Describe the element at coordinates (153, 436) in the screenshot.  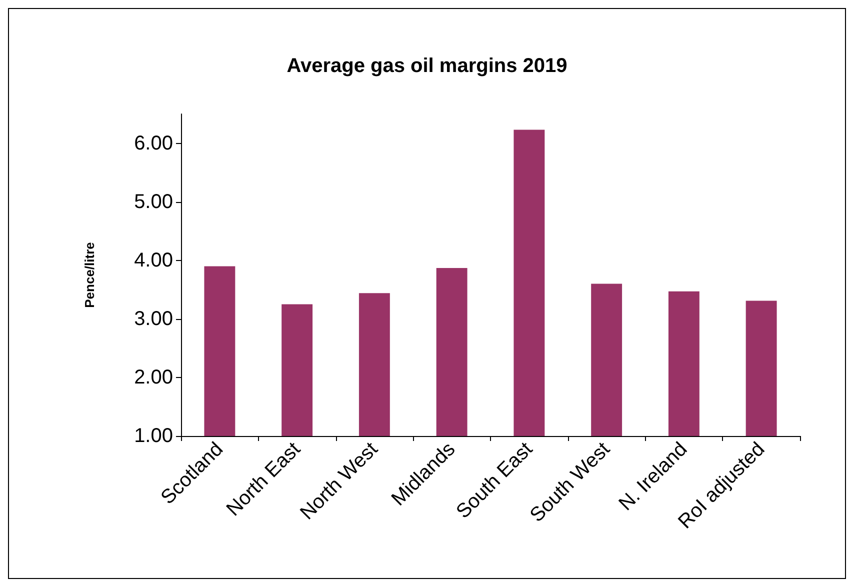
I see `y-tick-label: 1.00` at that location.